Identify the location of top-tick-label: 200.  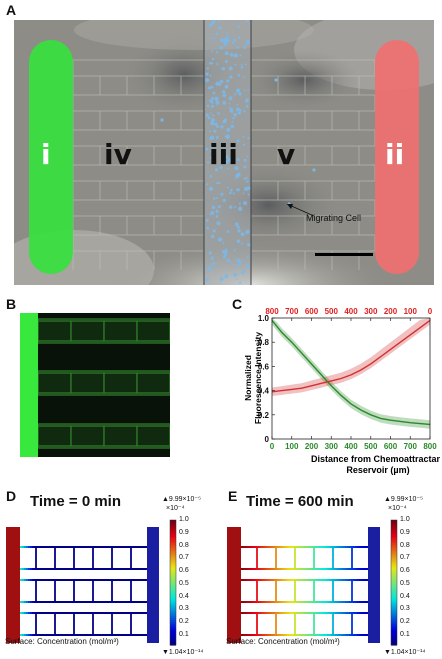
(391, 311).